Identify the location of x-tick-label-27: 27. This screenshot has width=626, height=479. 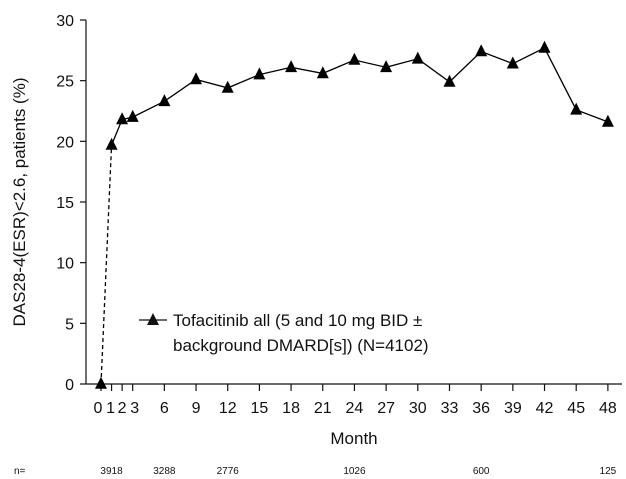
(386, 408).